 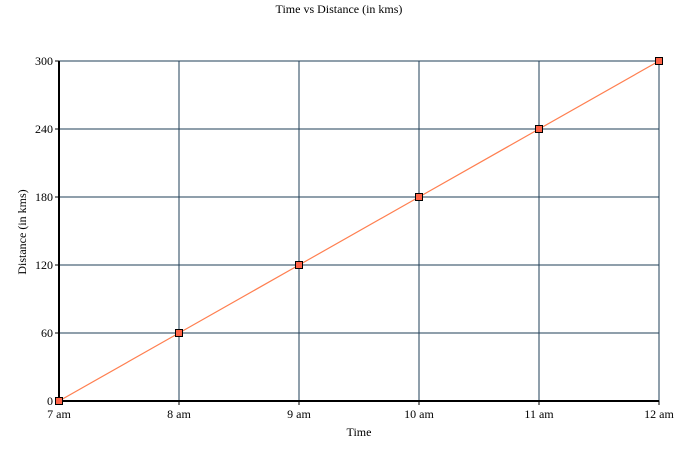 I want to click on y-tick-label: 300, so click(x=44, y=61).